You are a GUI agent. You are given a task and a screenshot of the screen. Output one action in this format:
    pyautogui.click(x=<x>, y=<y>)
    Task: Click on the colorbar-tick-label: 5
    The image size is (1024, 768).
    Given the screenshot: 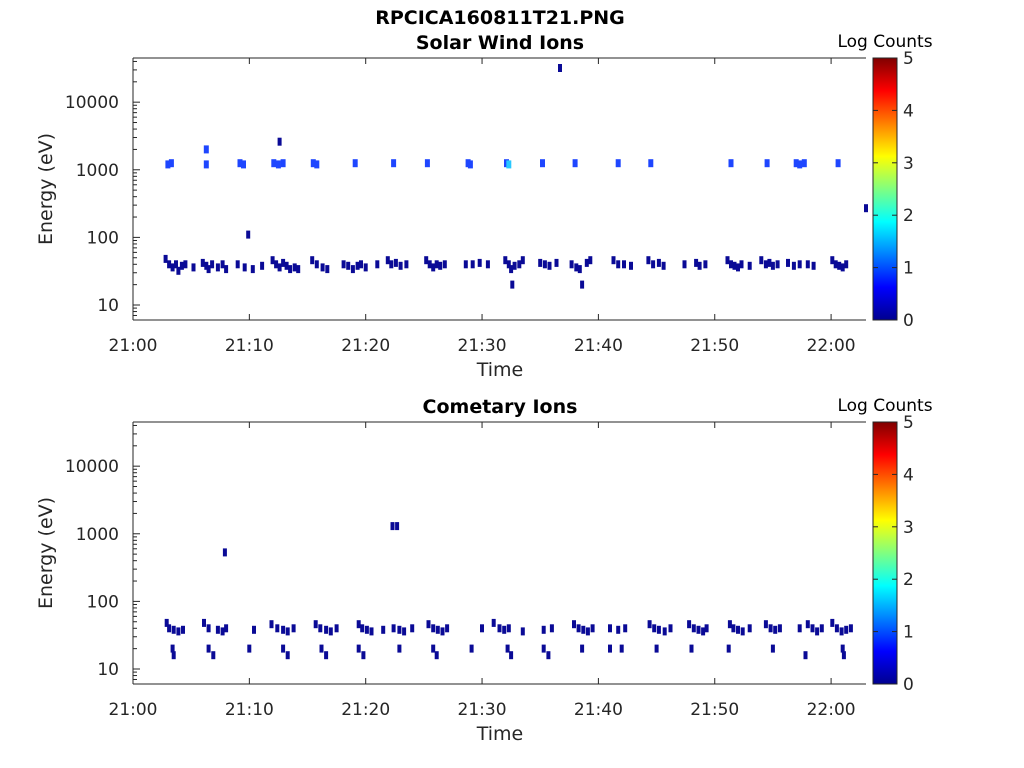 What is the action you would take?
    pyautogui.click(x=908, y=59)
    